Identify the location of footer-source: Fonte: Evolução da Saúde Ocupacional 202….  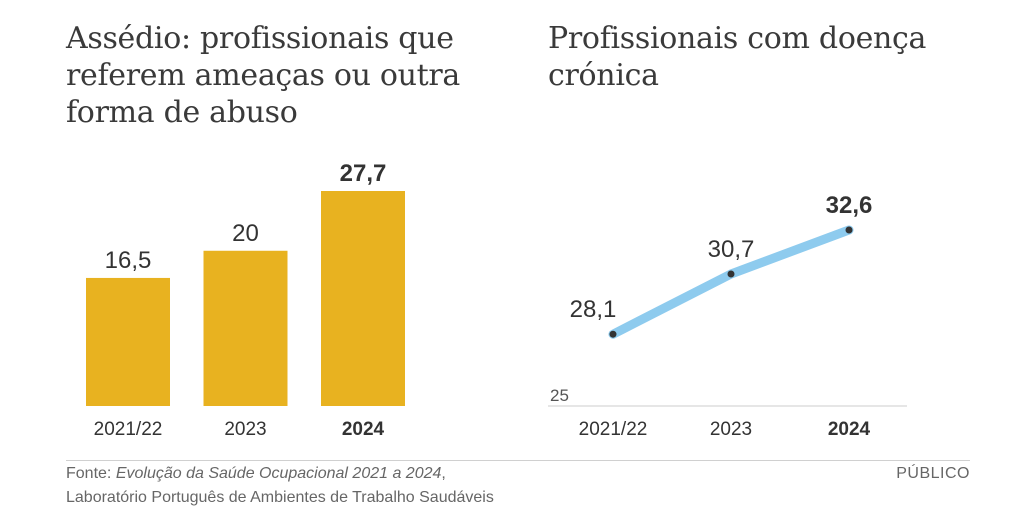
(280, 486).